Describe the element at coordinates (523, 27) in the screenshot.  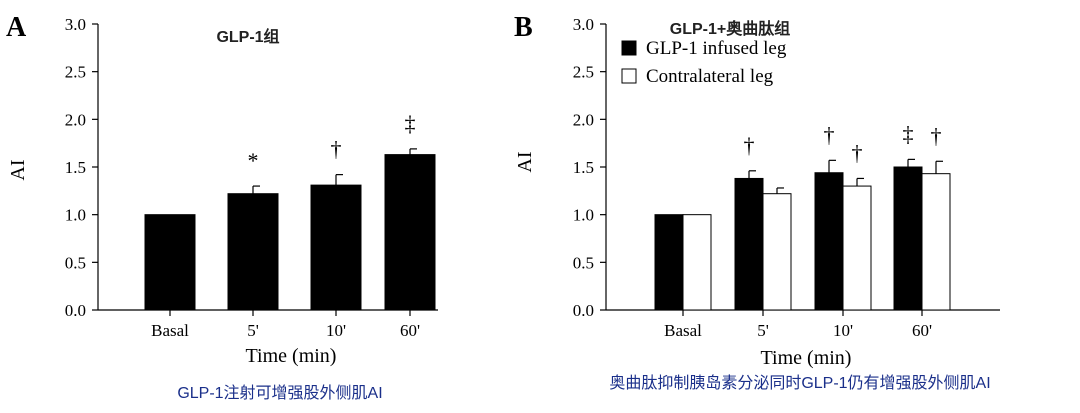
I see `panel-letter: B` at that location.